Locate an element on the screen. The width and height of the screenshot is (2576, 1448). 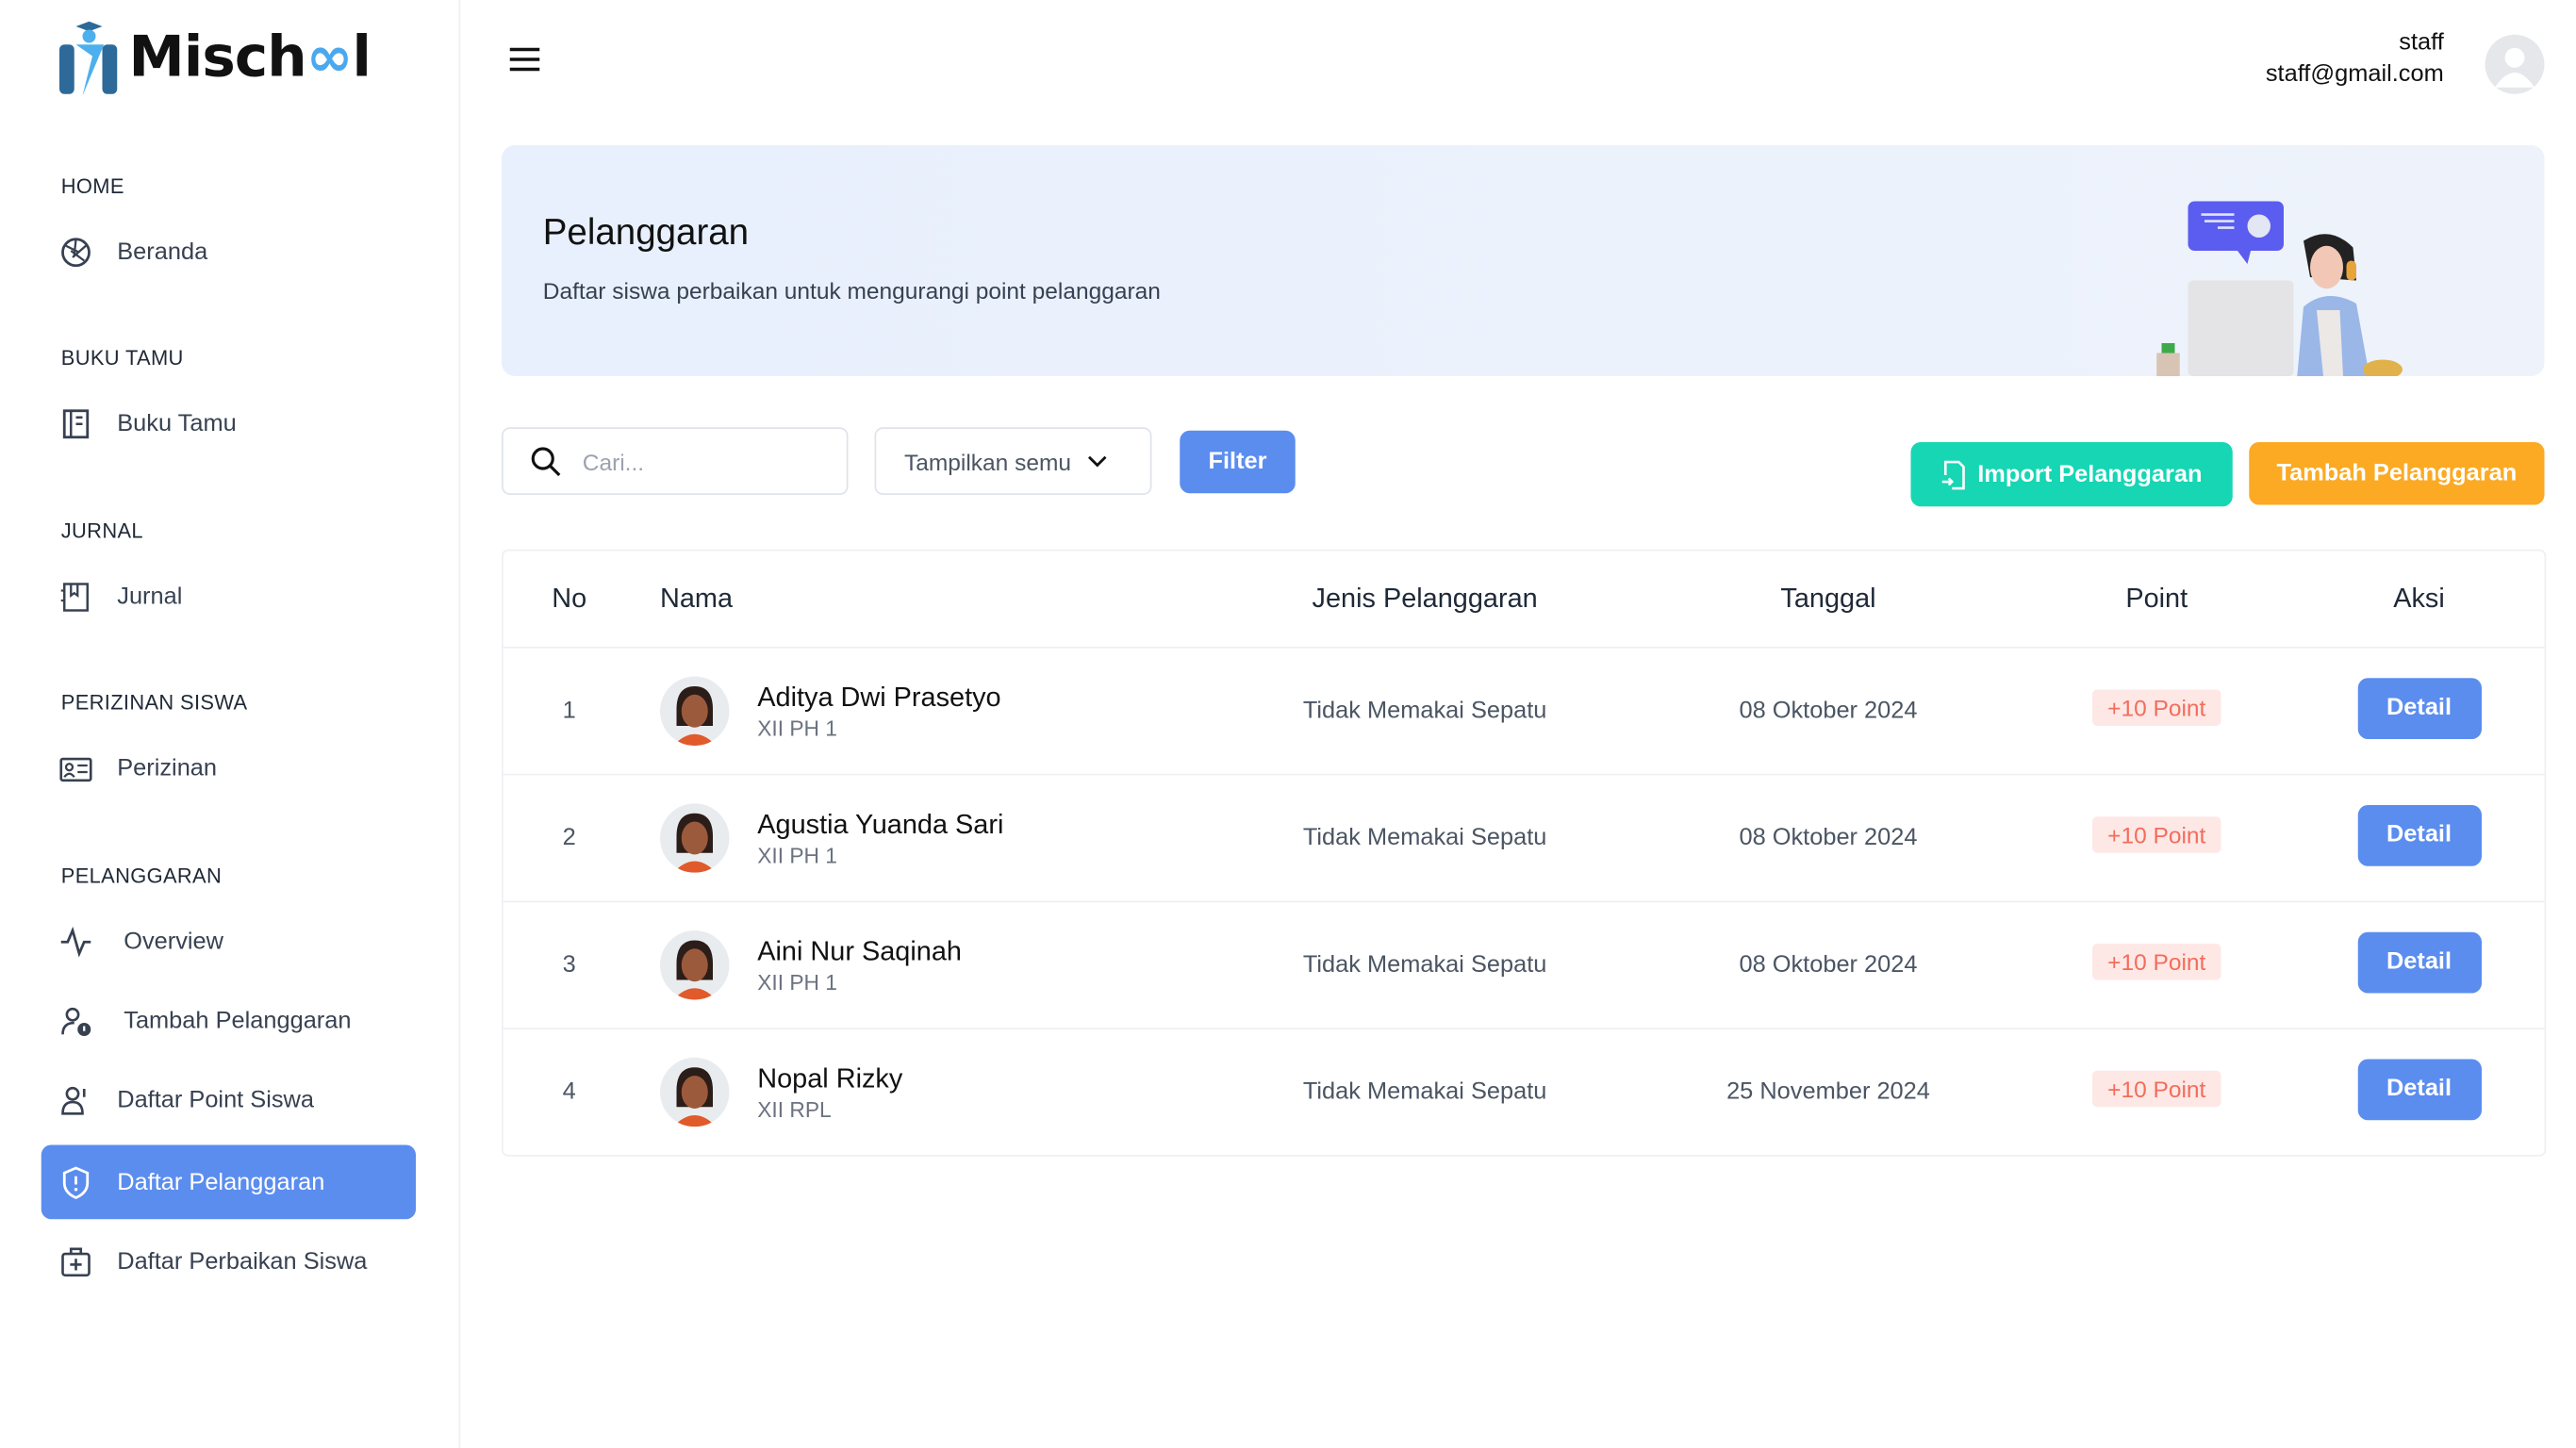
filter-select: Tampilkan semu is located at coordinates (1013, 461).